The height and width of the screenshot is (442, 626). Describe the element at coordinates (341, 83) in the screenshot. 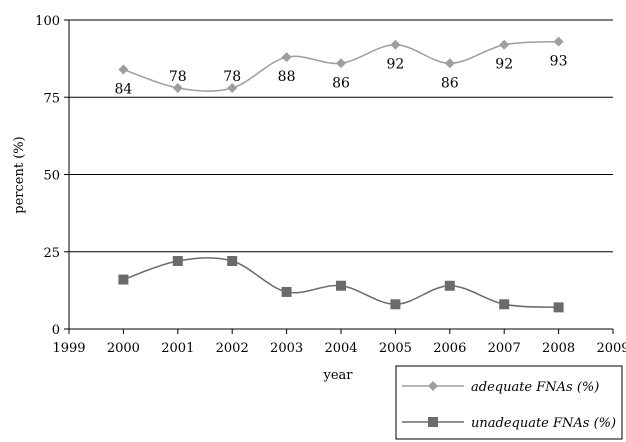

I see `data-label-adequate-2004: 86` at that location.